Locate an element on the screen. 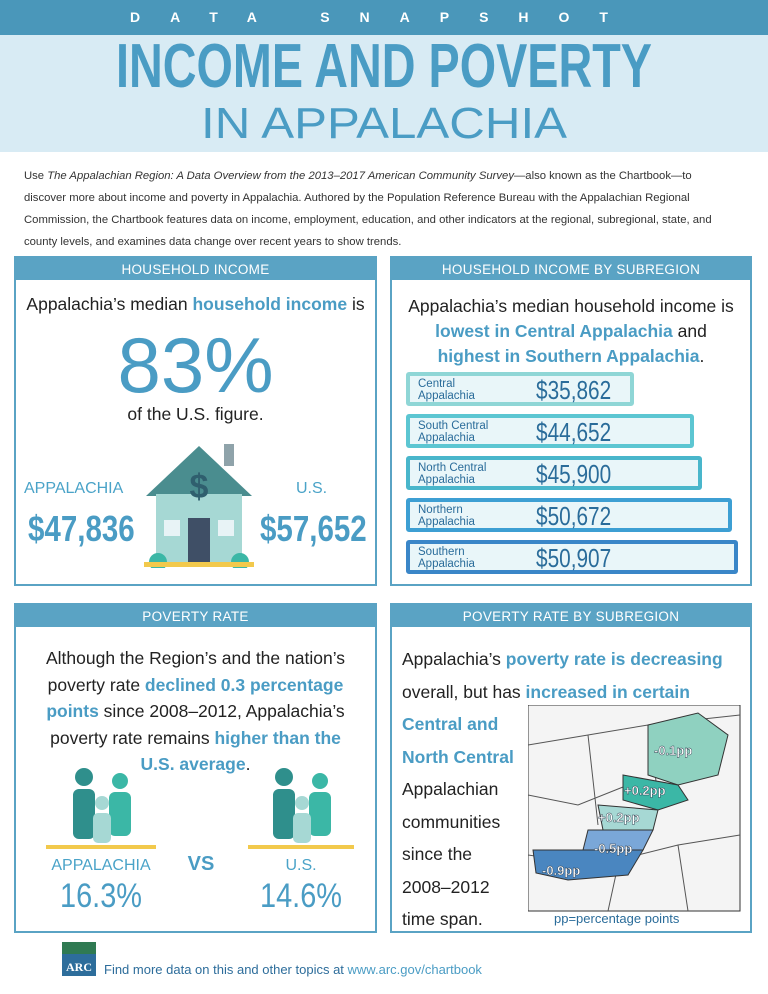  text: and is located at coordinates (689, 331).